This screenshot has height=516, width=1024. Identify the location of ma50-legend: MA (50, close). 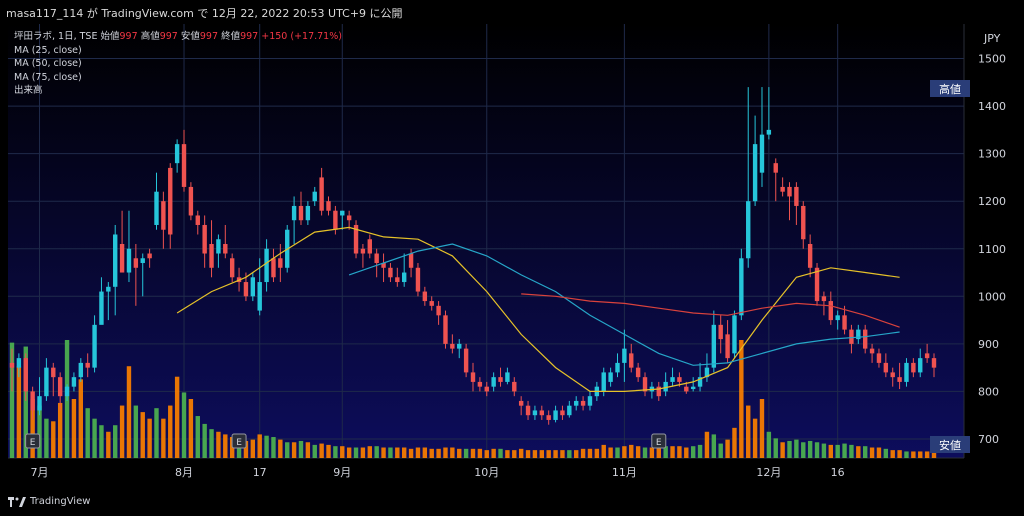
(48, 63).